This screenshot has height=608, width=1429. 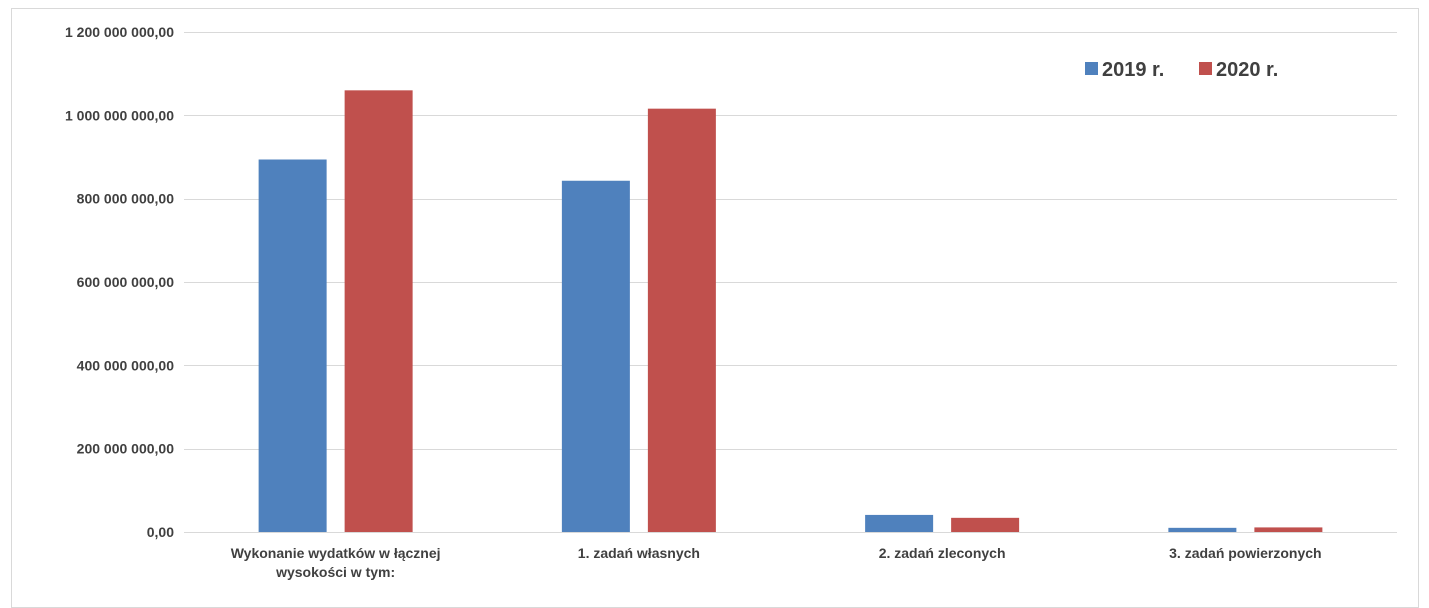 What do you see at coordinates (119, 115) in the screenshot?
I see `y-tick-label: 1 000 000 000,00` at bounding box center [119, 115].